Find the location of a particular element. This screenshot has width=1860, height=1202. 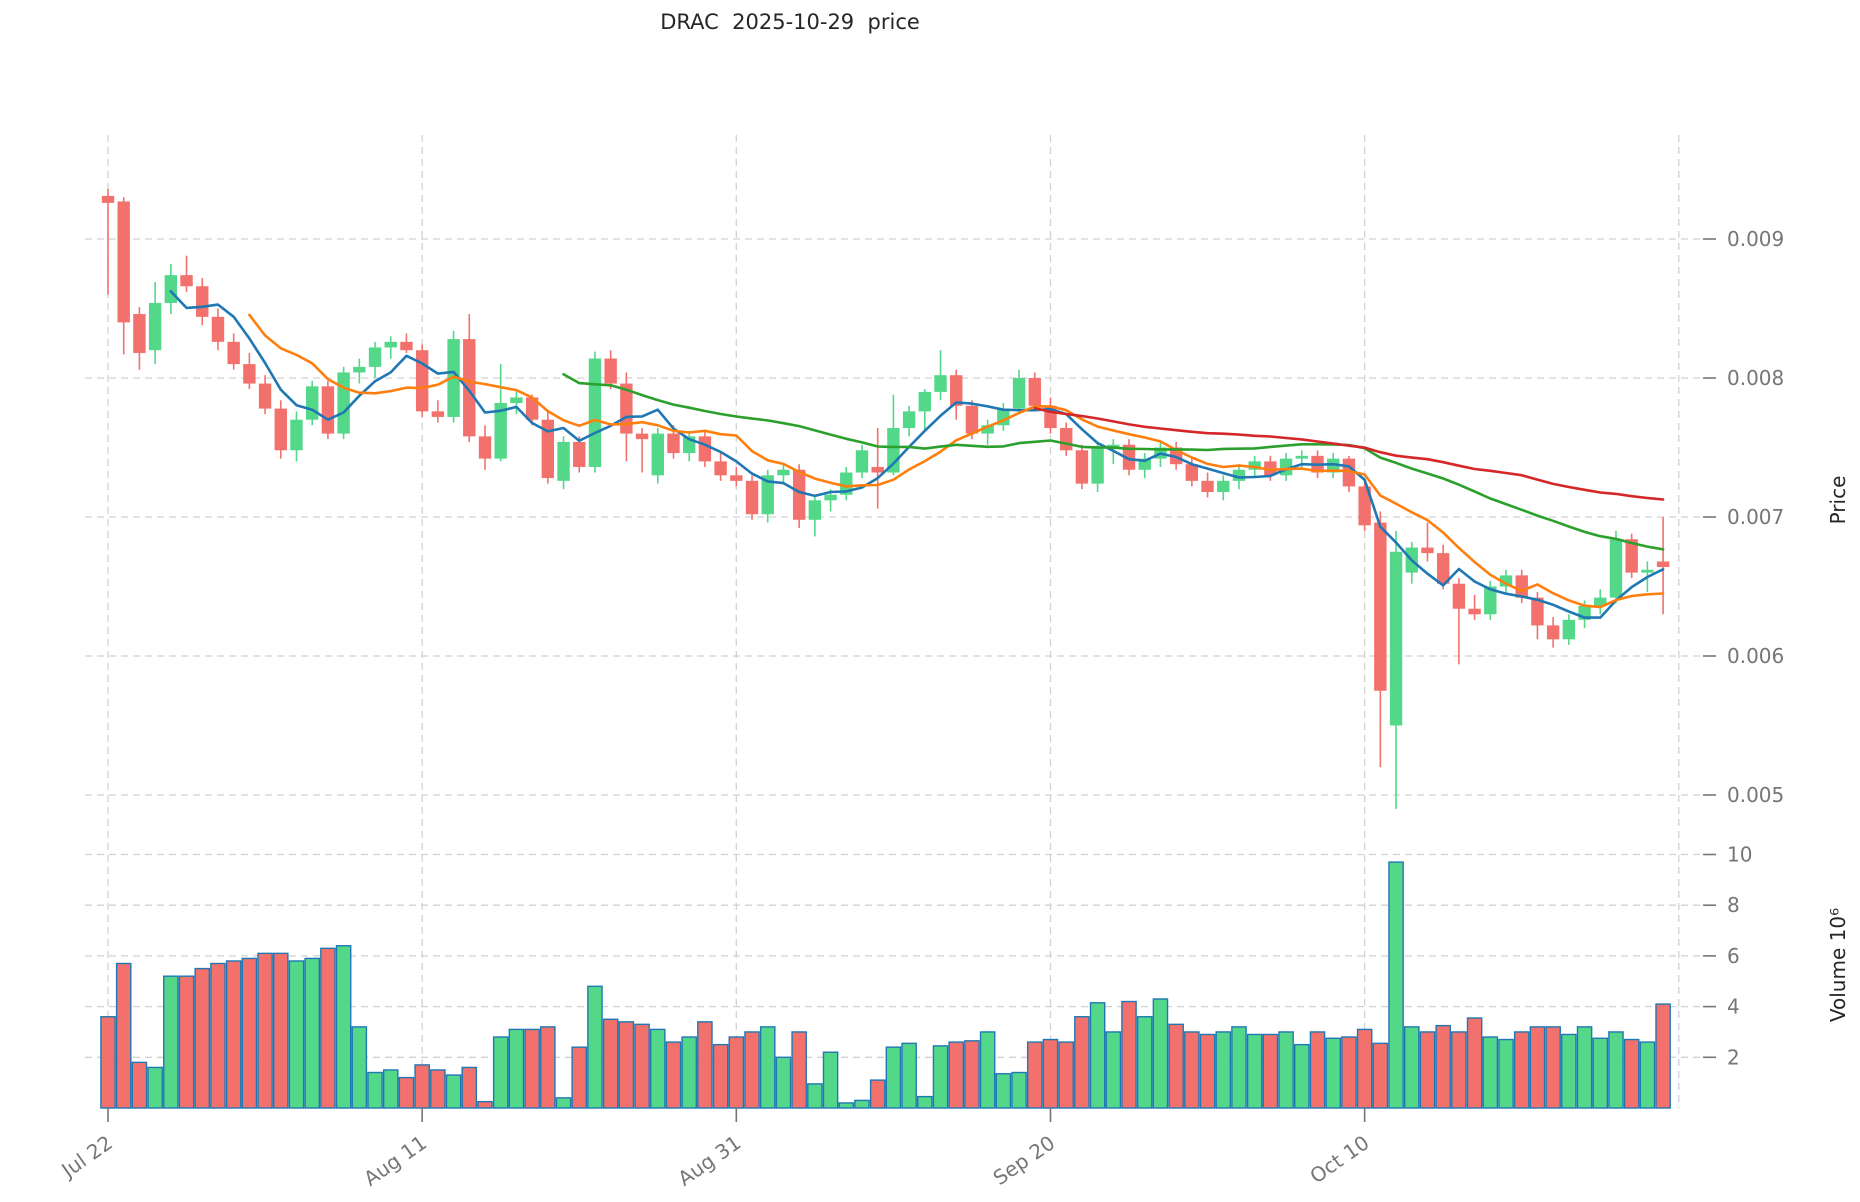

price-tick-label: 0.005 is located at coordinates (1755, 795).